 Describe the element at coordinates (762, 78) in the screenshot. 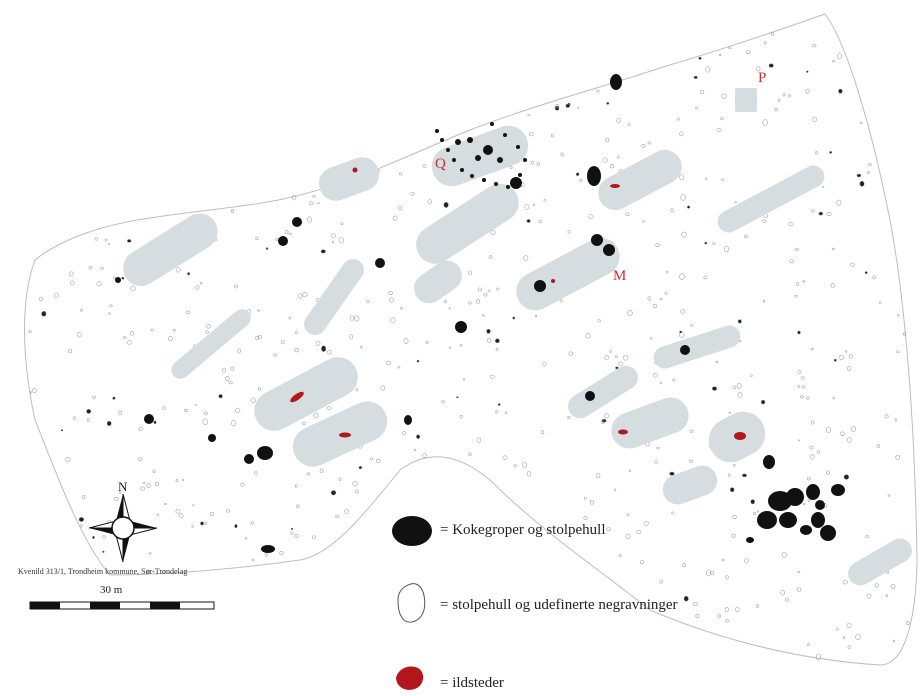

I see `site-label-p: P` at that location.